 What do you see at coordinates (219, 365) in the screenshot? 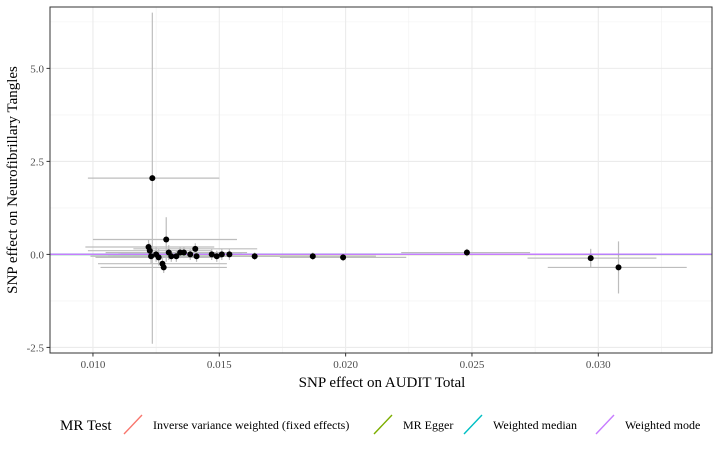
I see `x-tick-label: 0.015` at bounding box center [219, 365].